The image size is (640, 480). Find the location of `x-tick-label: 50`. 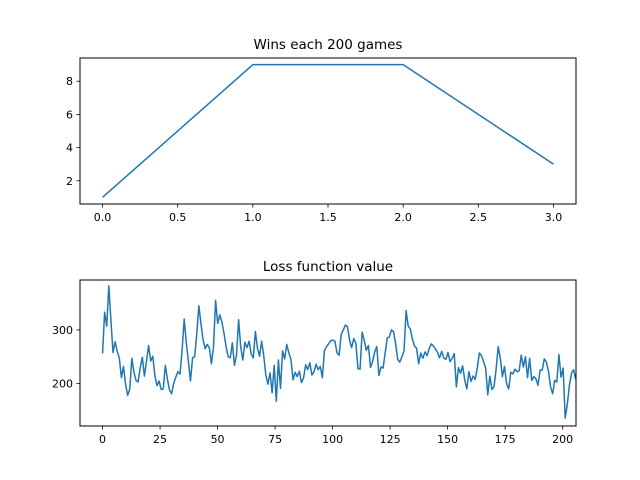

x-tick-label: 50 is located at coordinates (218, 439).